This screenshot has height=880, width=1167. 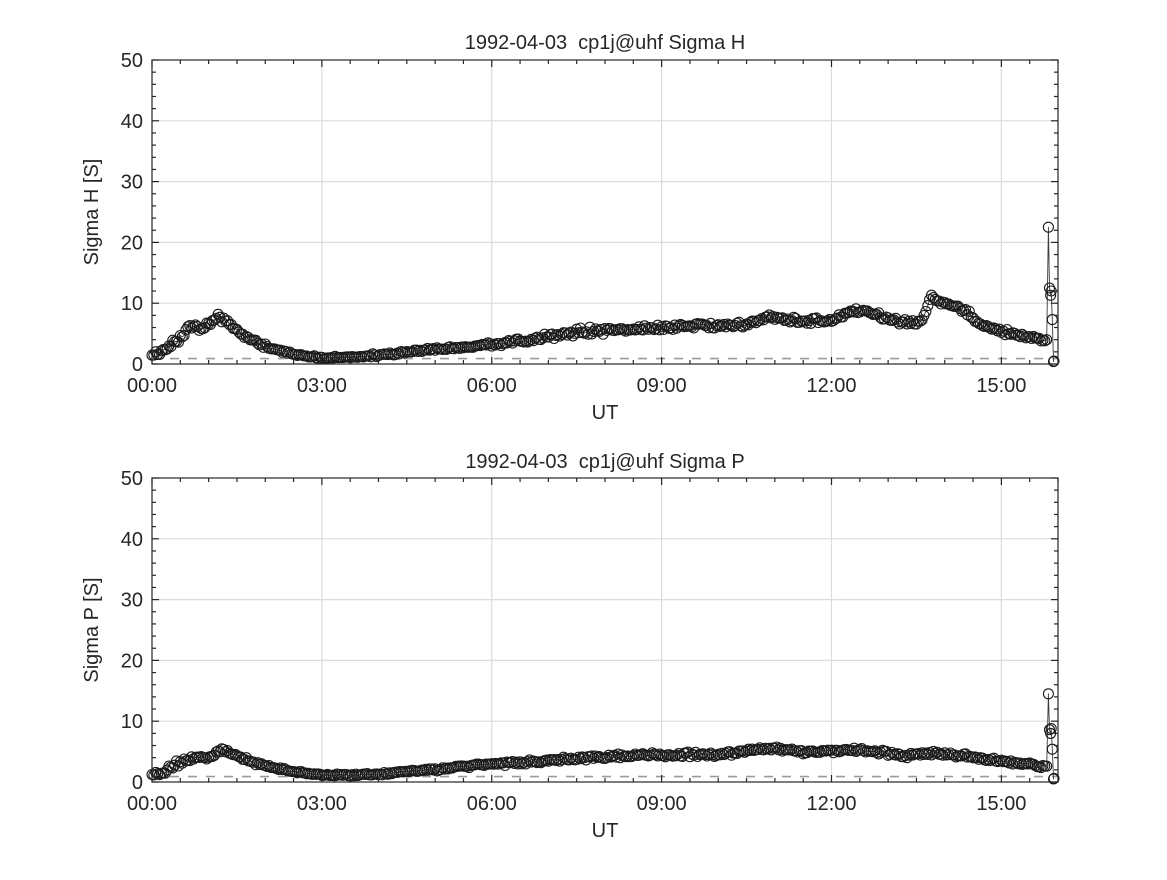 I want to click on chart-title: 1992-04-03 cp1j@uhf Sigma H, so click(x=605, y=43).